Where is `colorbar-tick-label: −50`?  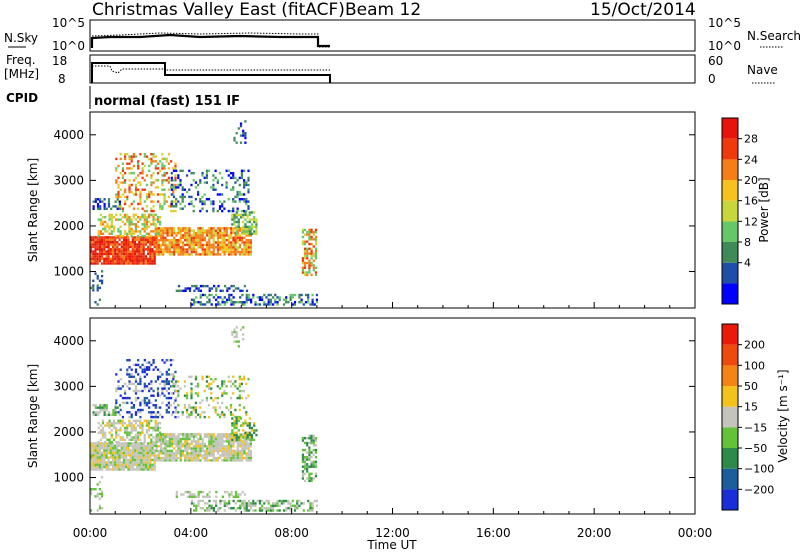 colorbar-tick-label: −50 is located at coordinates (755, 448).